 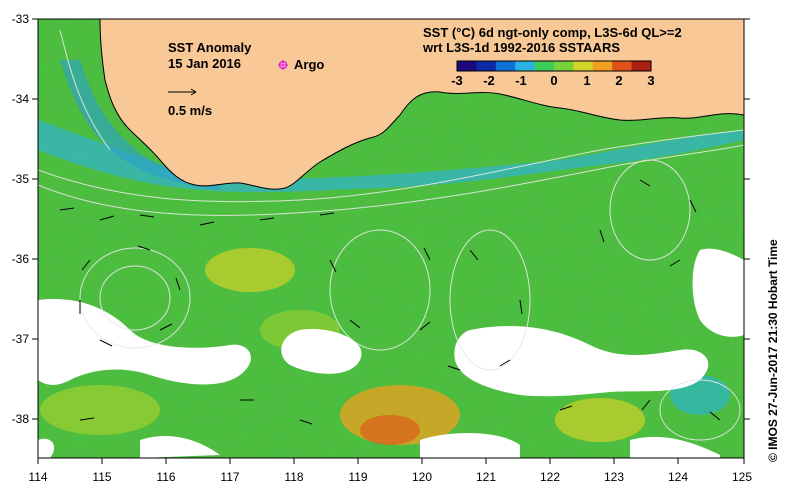 I want to click on colorbar, so click(x=554, y=66).